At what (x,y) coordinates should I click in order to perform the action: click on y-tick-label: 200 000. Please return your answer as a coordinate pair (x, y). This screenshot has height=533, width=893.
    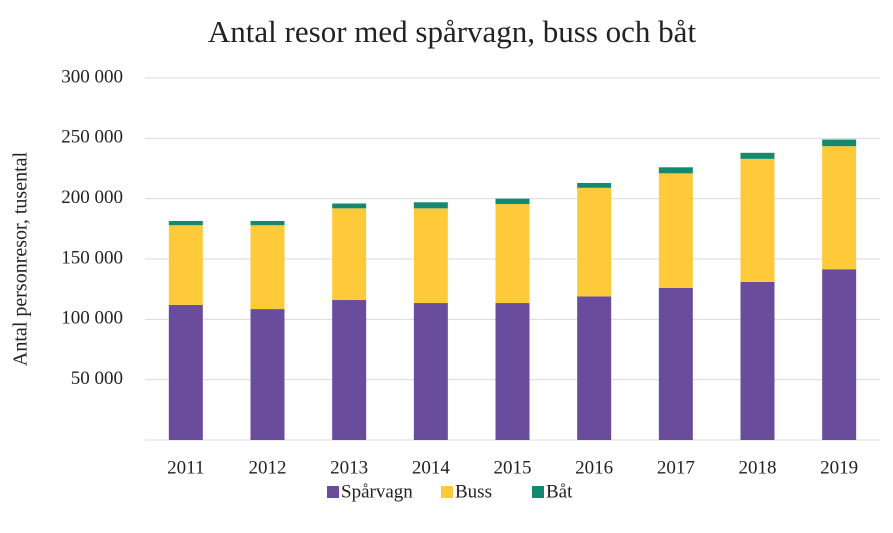
    Looking at the image, I should click on (92, 197).